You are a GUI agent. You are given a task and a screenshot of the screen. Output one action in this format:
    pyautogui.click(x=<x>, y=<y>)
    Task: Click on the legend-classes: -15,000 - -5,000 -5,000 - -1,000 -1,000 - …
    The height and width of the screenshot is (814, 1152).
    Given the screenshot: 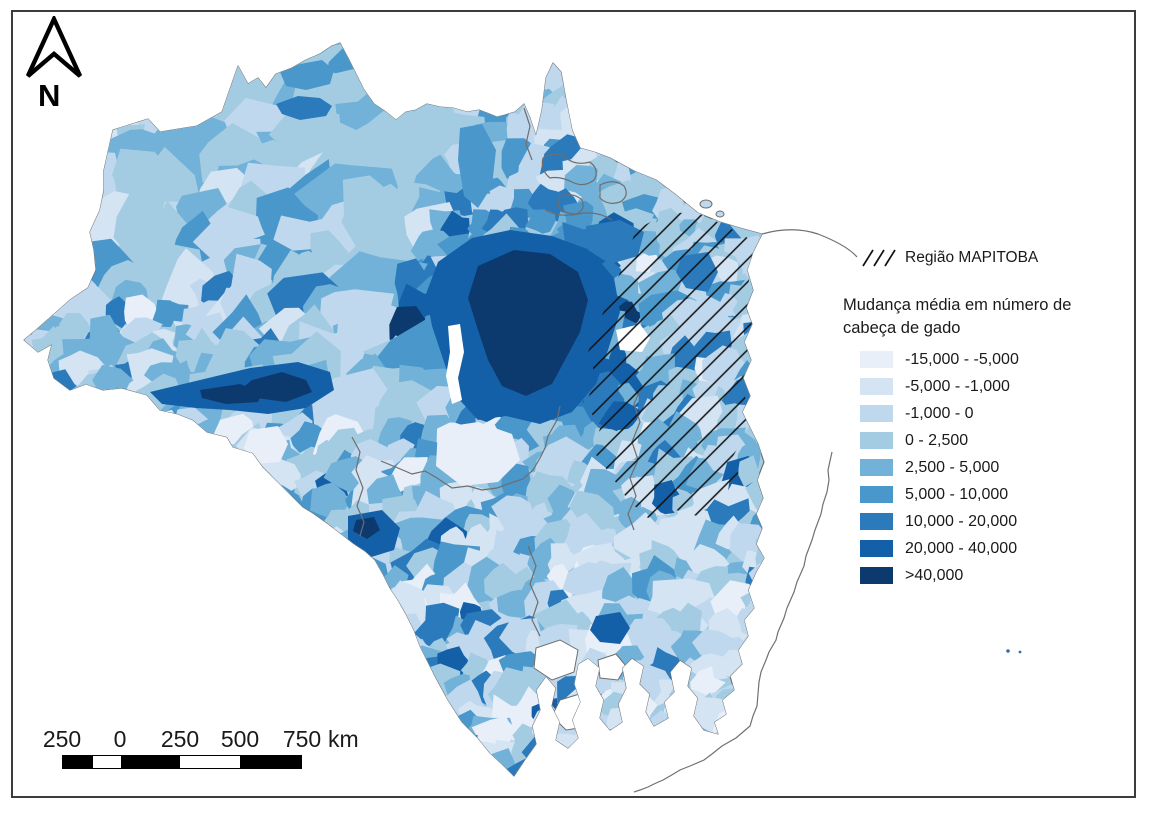 What is the action you would take?
    pyautogui.click(x=939, y=467)
    